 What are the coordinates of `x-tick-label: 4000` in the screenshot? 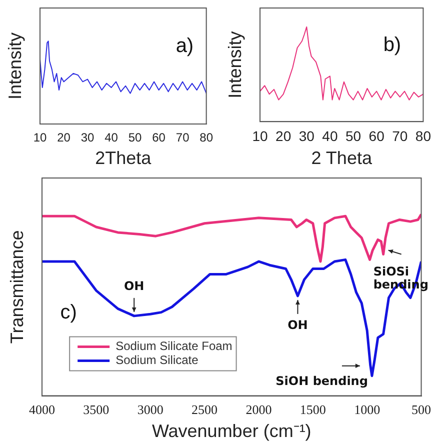 It's located at (42, 410).